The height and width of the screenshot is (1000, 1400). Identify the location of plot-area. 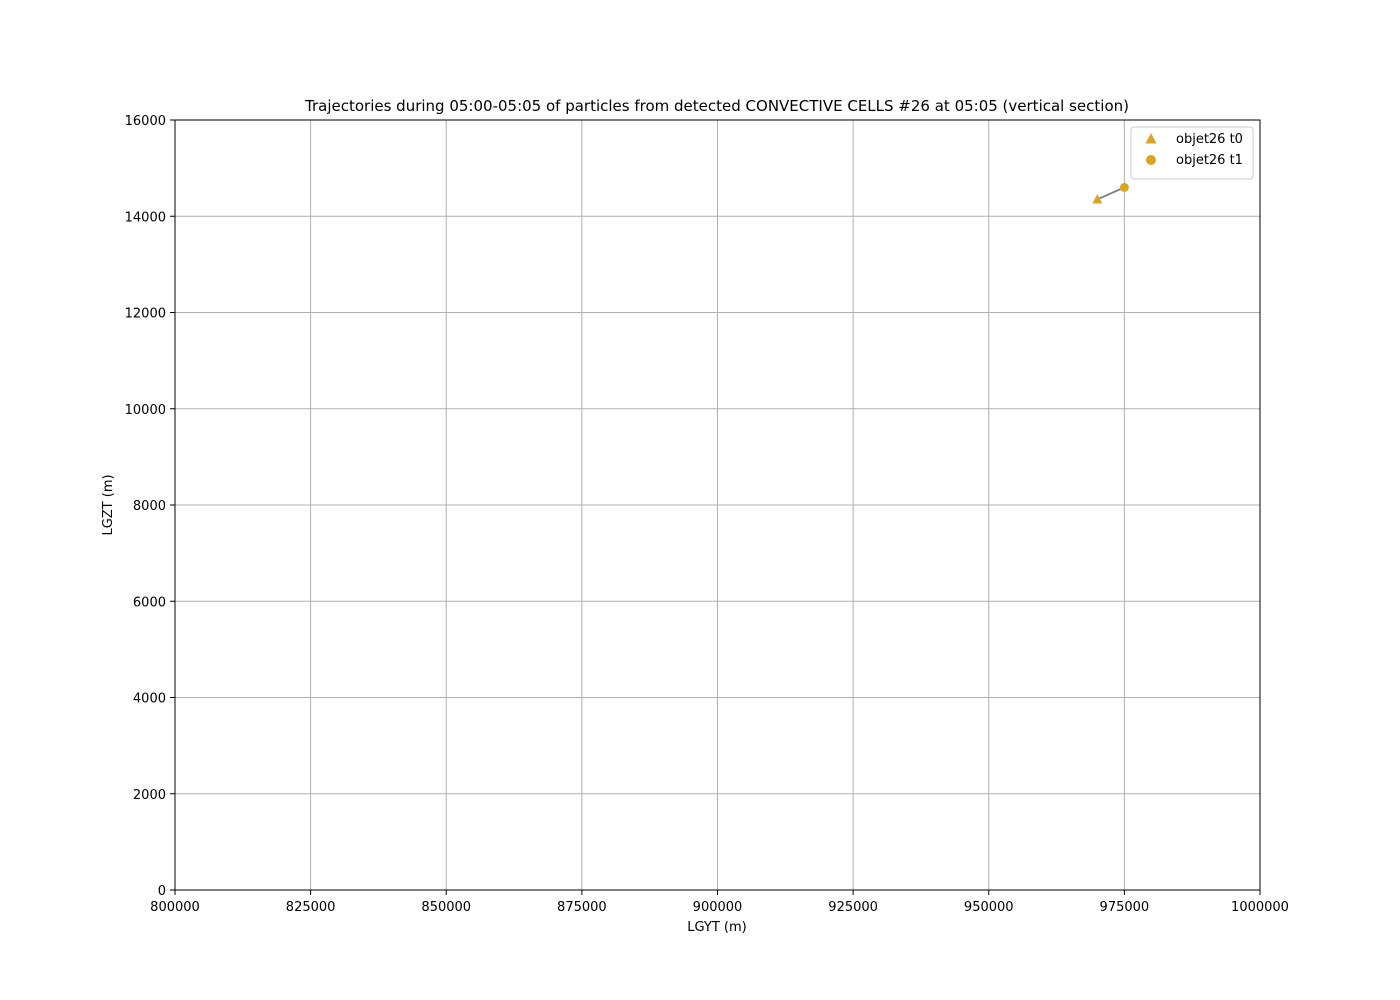
(1110, 193).